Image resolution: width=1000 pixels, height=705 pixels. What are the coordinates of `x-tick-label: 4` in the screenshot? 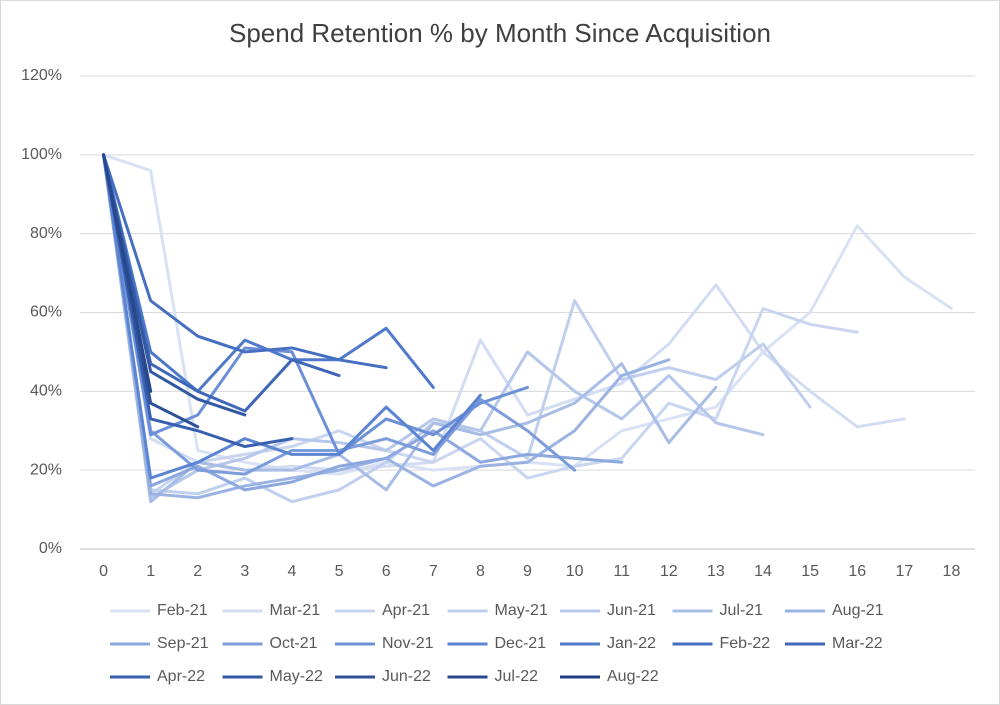 It's located at (292, 571).